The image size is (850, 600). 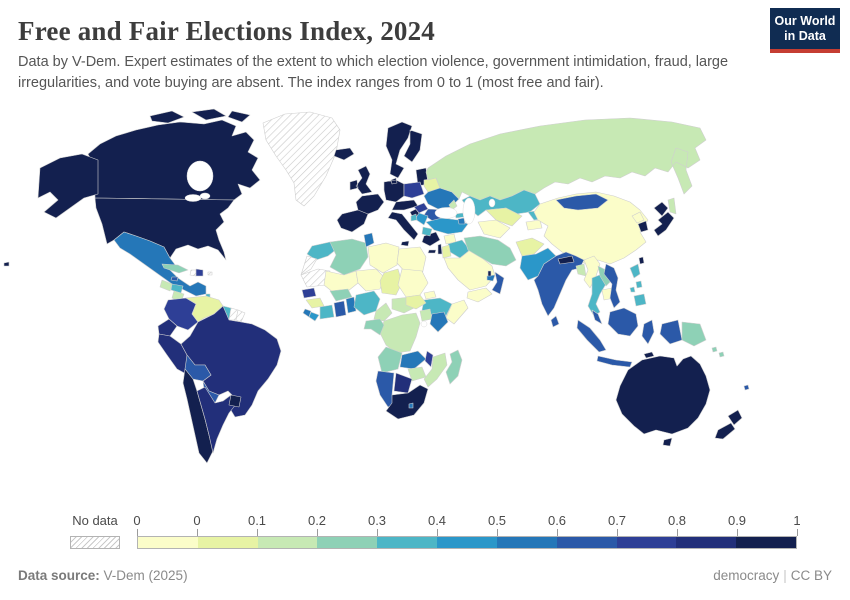 What do you see at coordinates (491, 278) in the screenshot?
I see `region-uae` at bounding box center [491, 278].